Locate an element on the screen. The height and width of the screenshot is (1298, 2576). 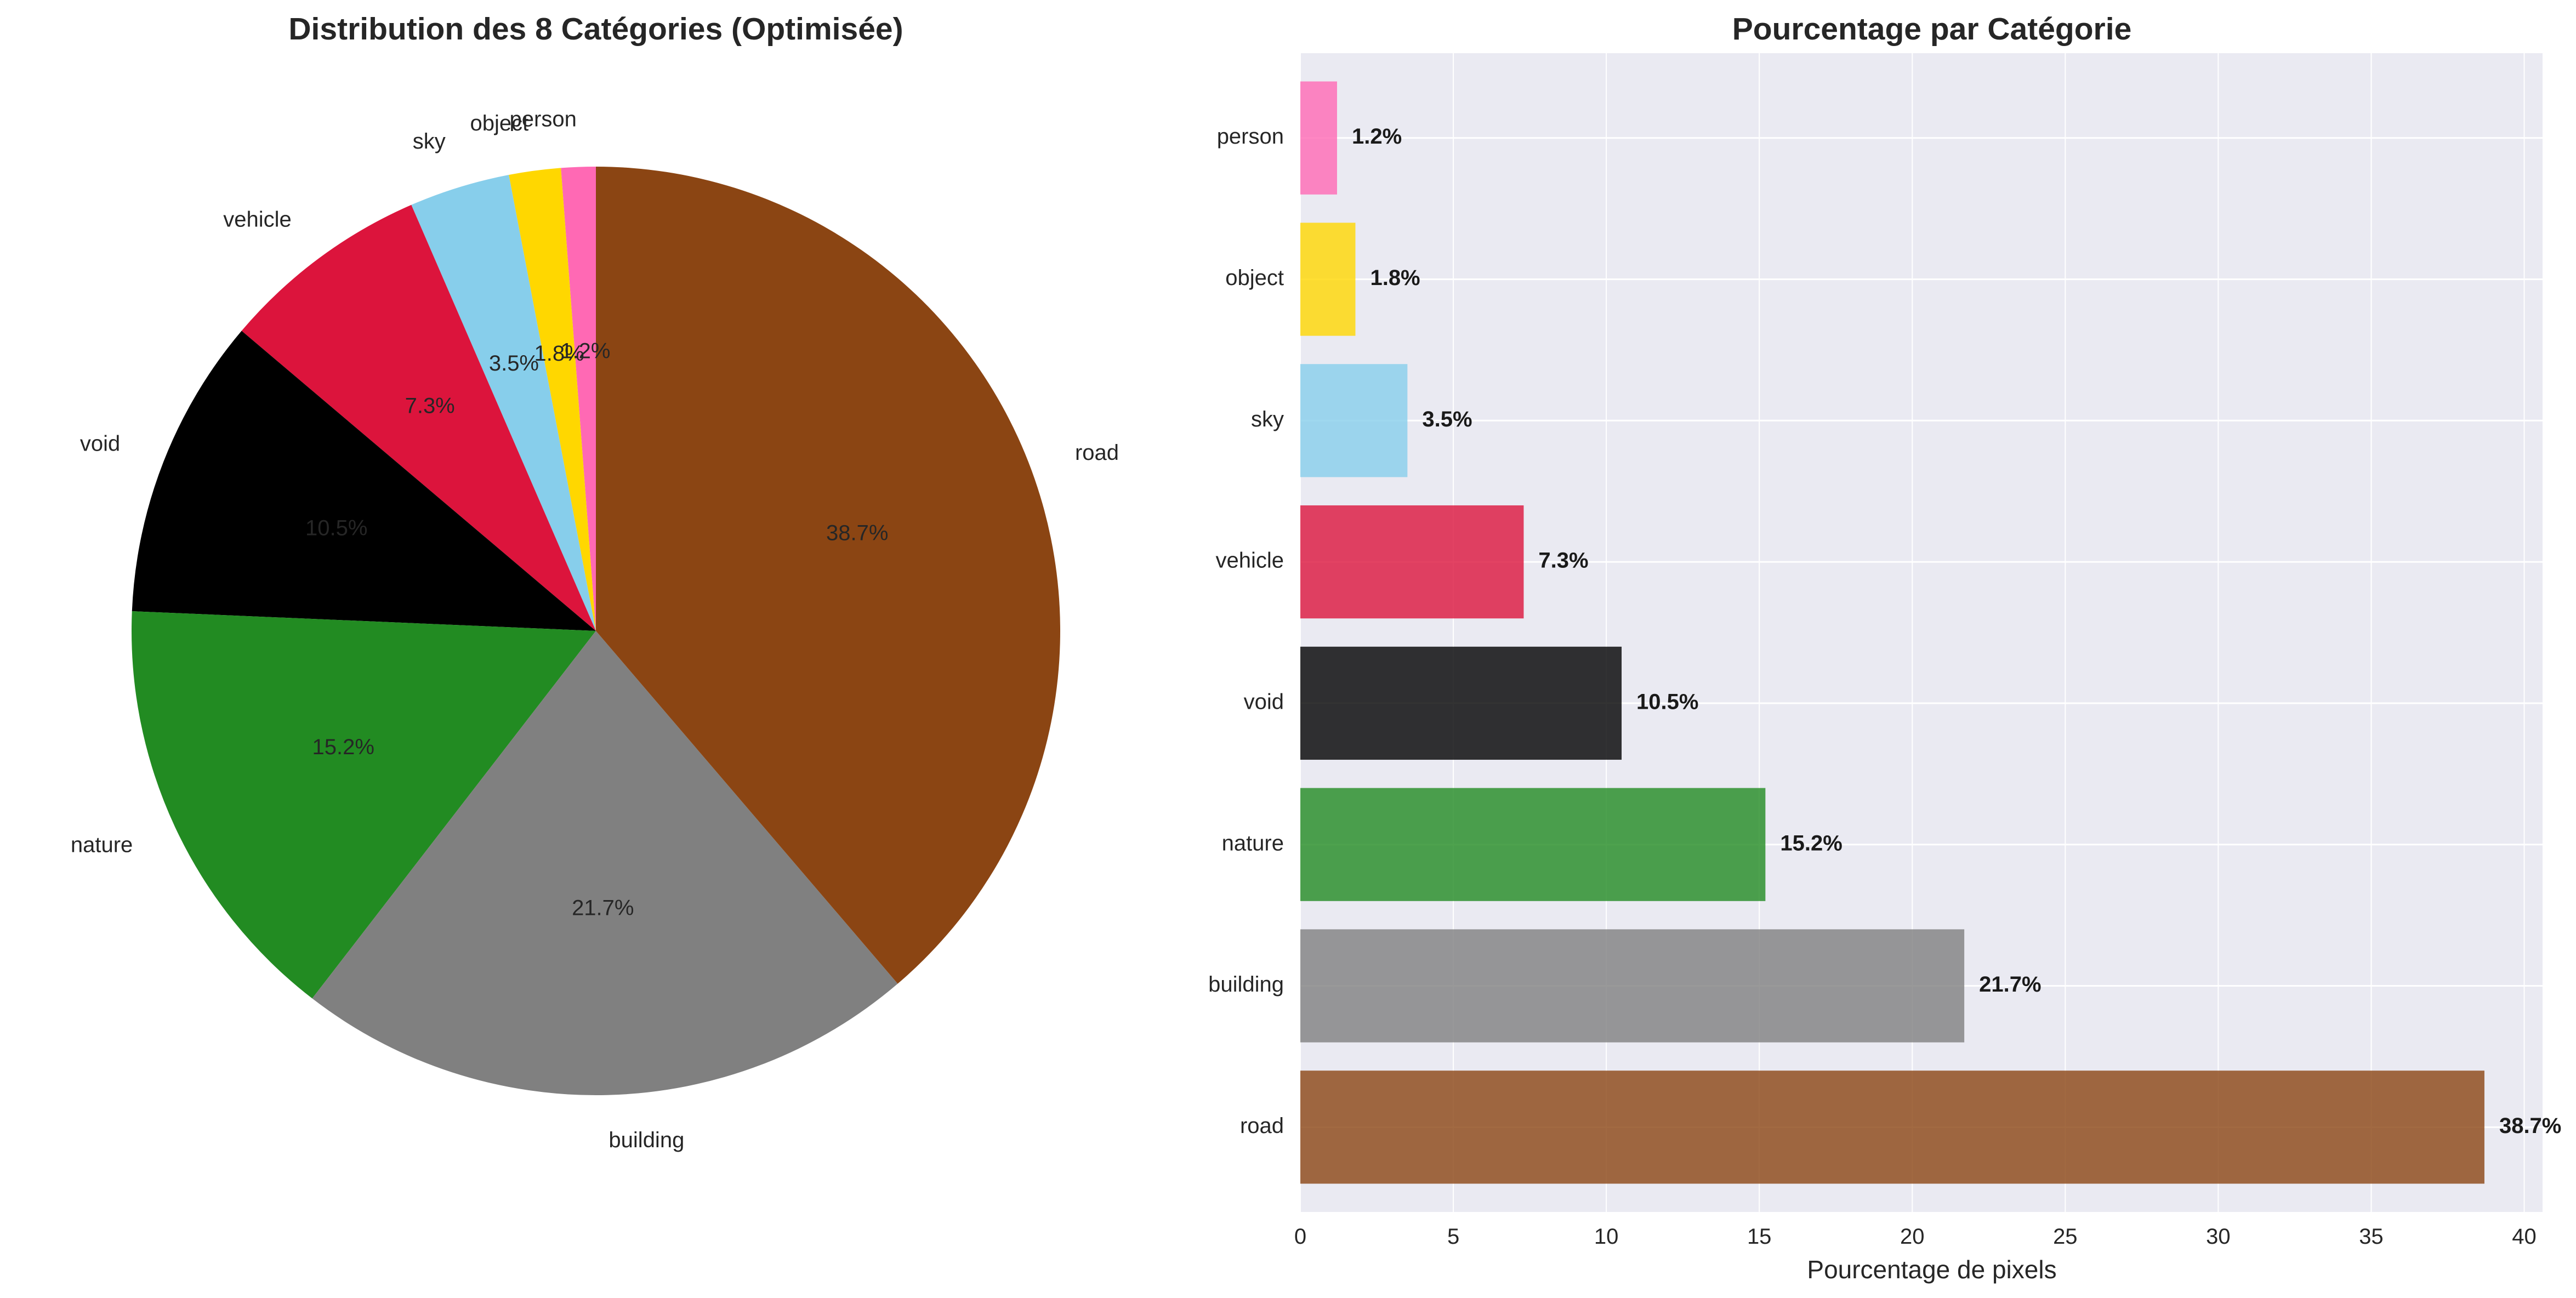
pie-slice-object is located at coordinates (552, 399).